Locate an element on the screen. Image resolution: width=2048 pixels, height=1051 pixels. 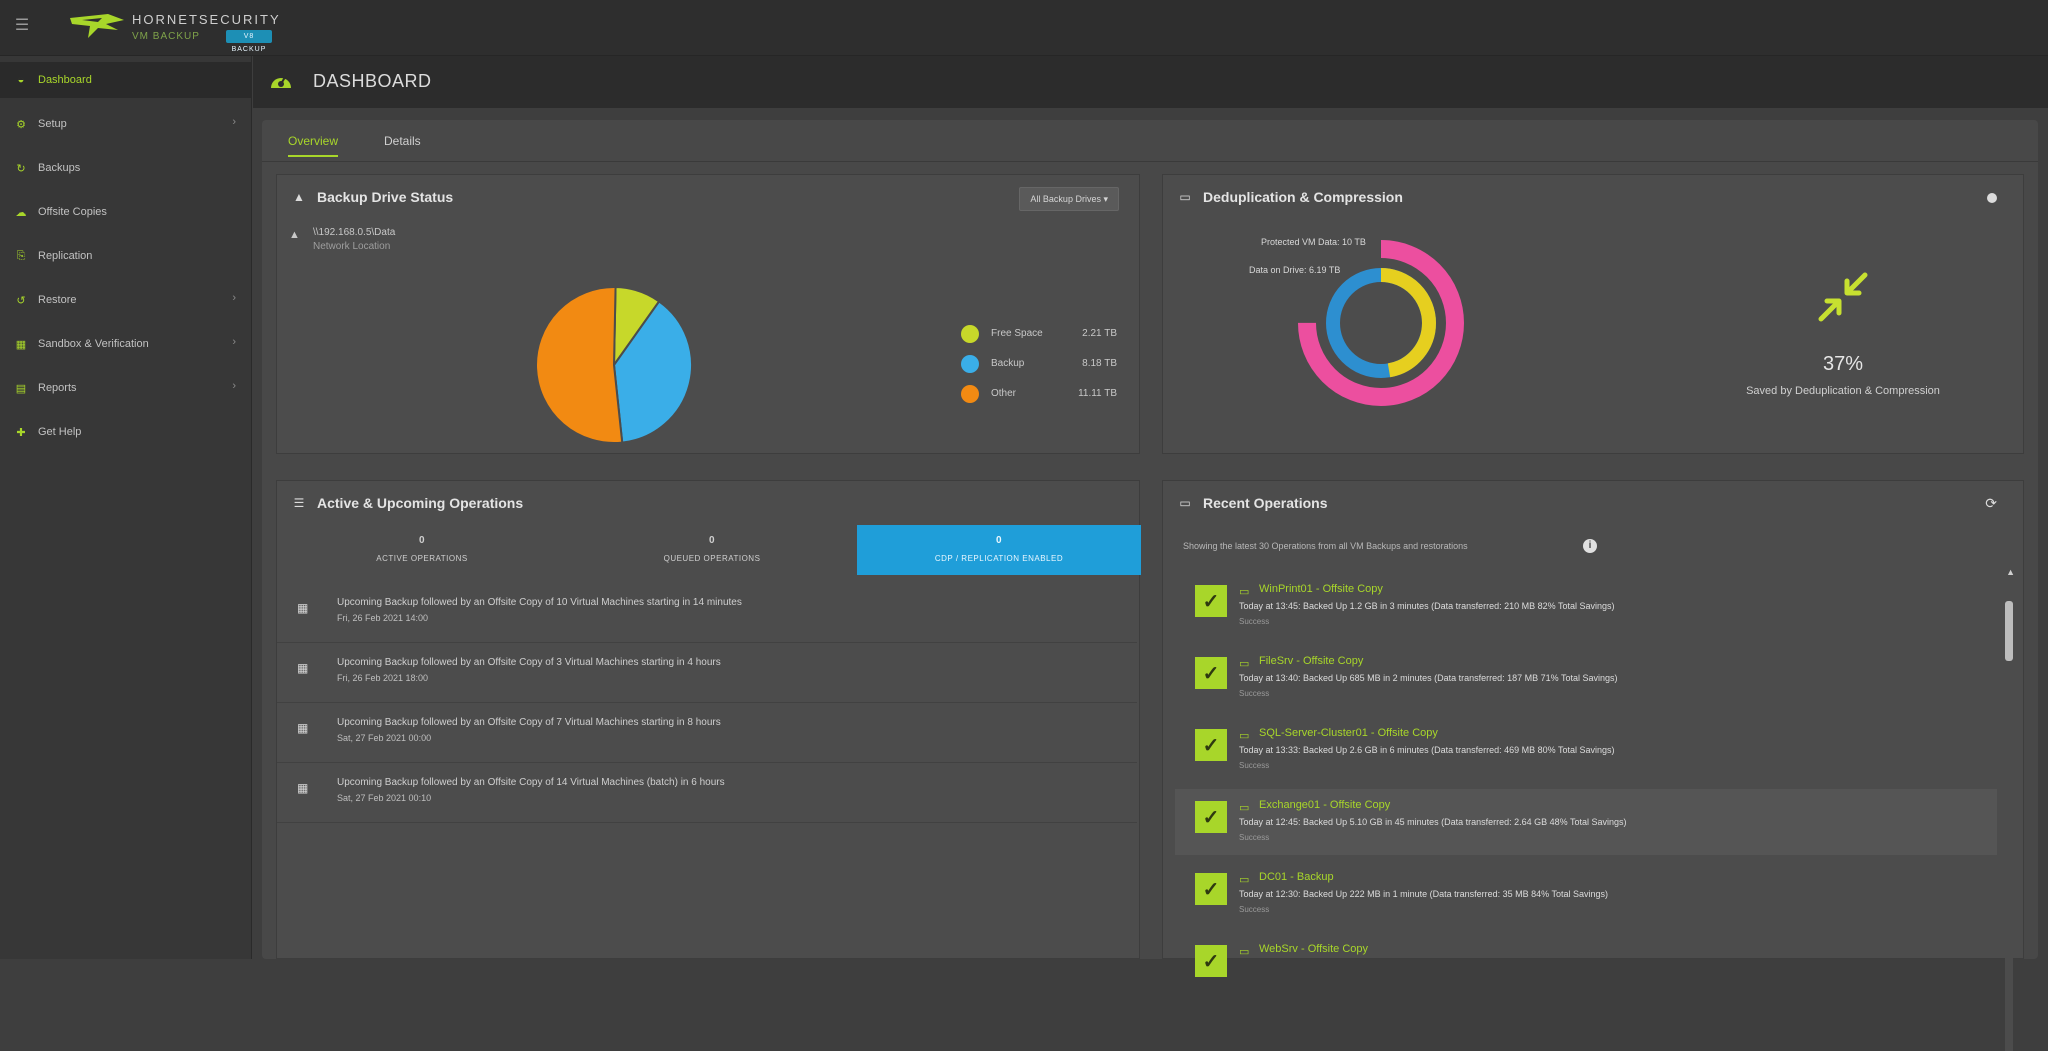
legend-item-backup: Backup 8.18 TB is located at coordinates (1046, 364).